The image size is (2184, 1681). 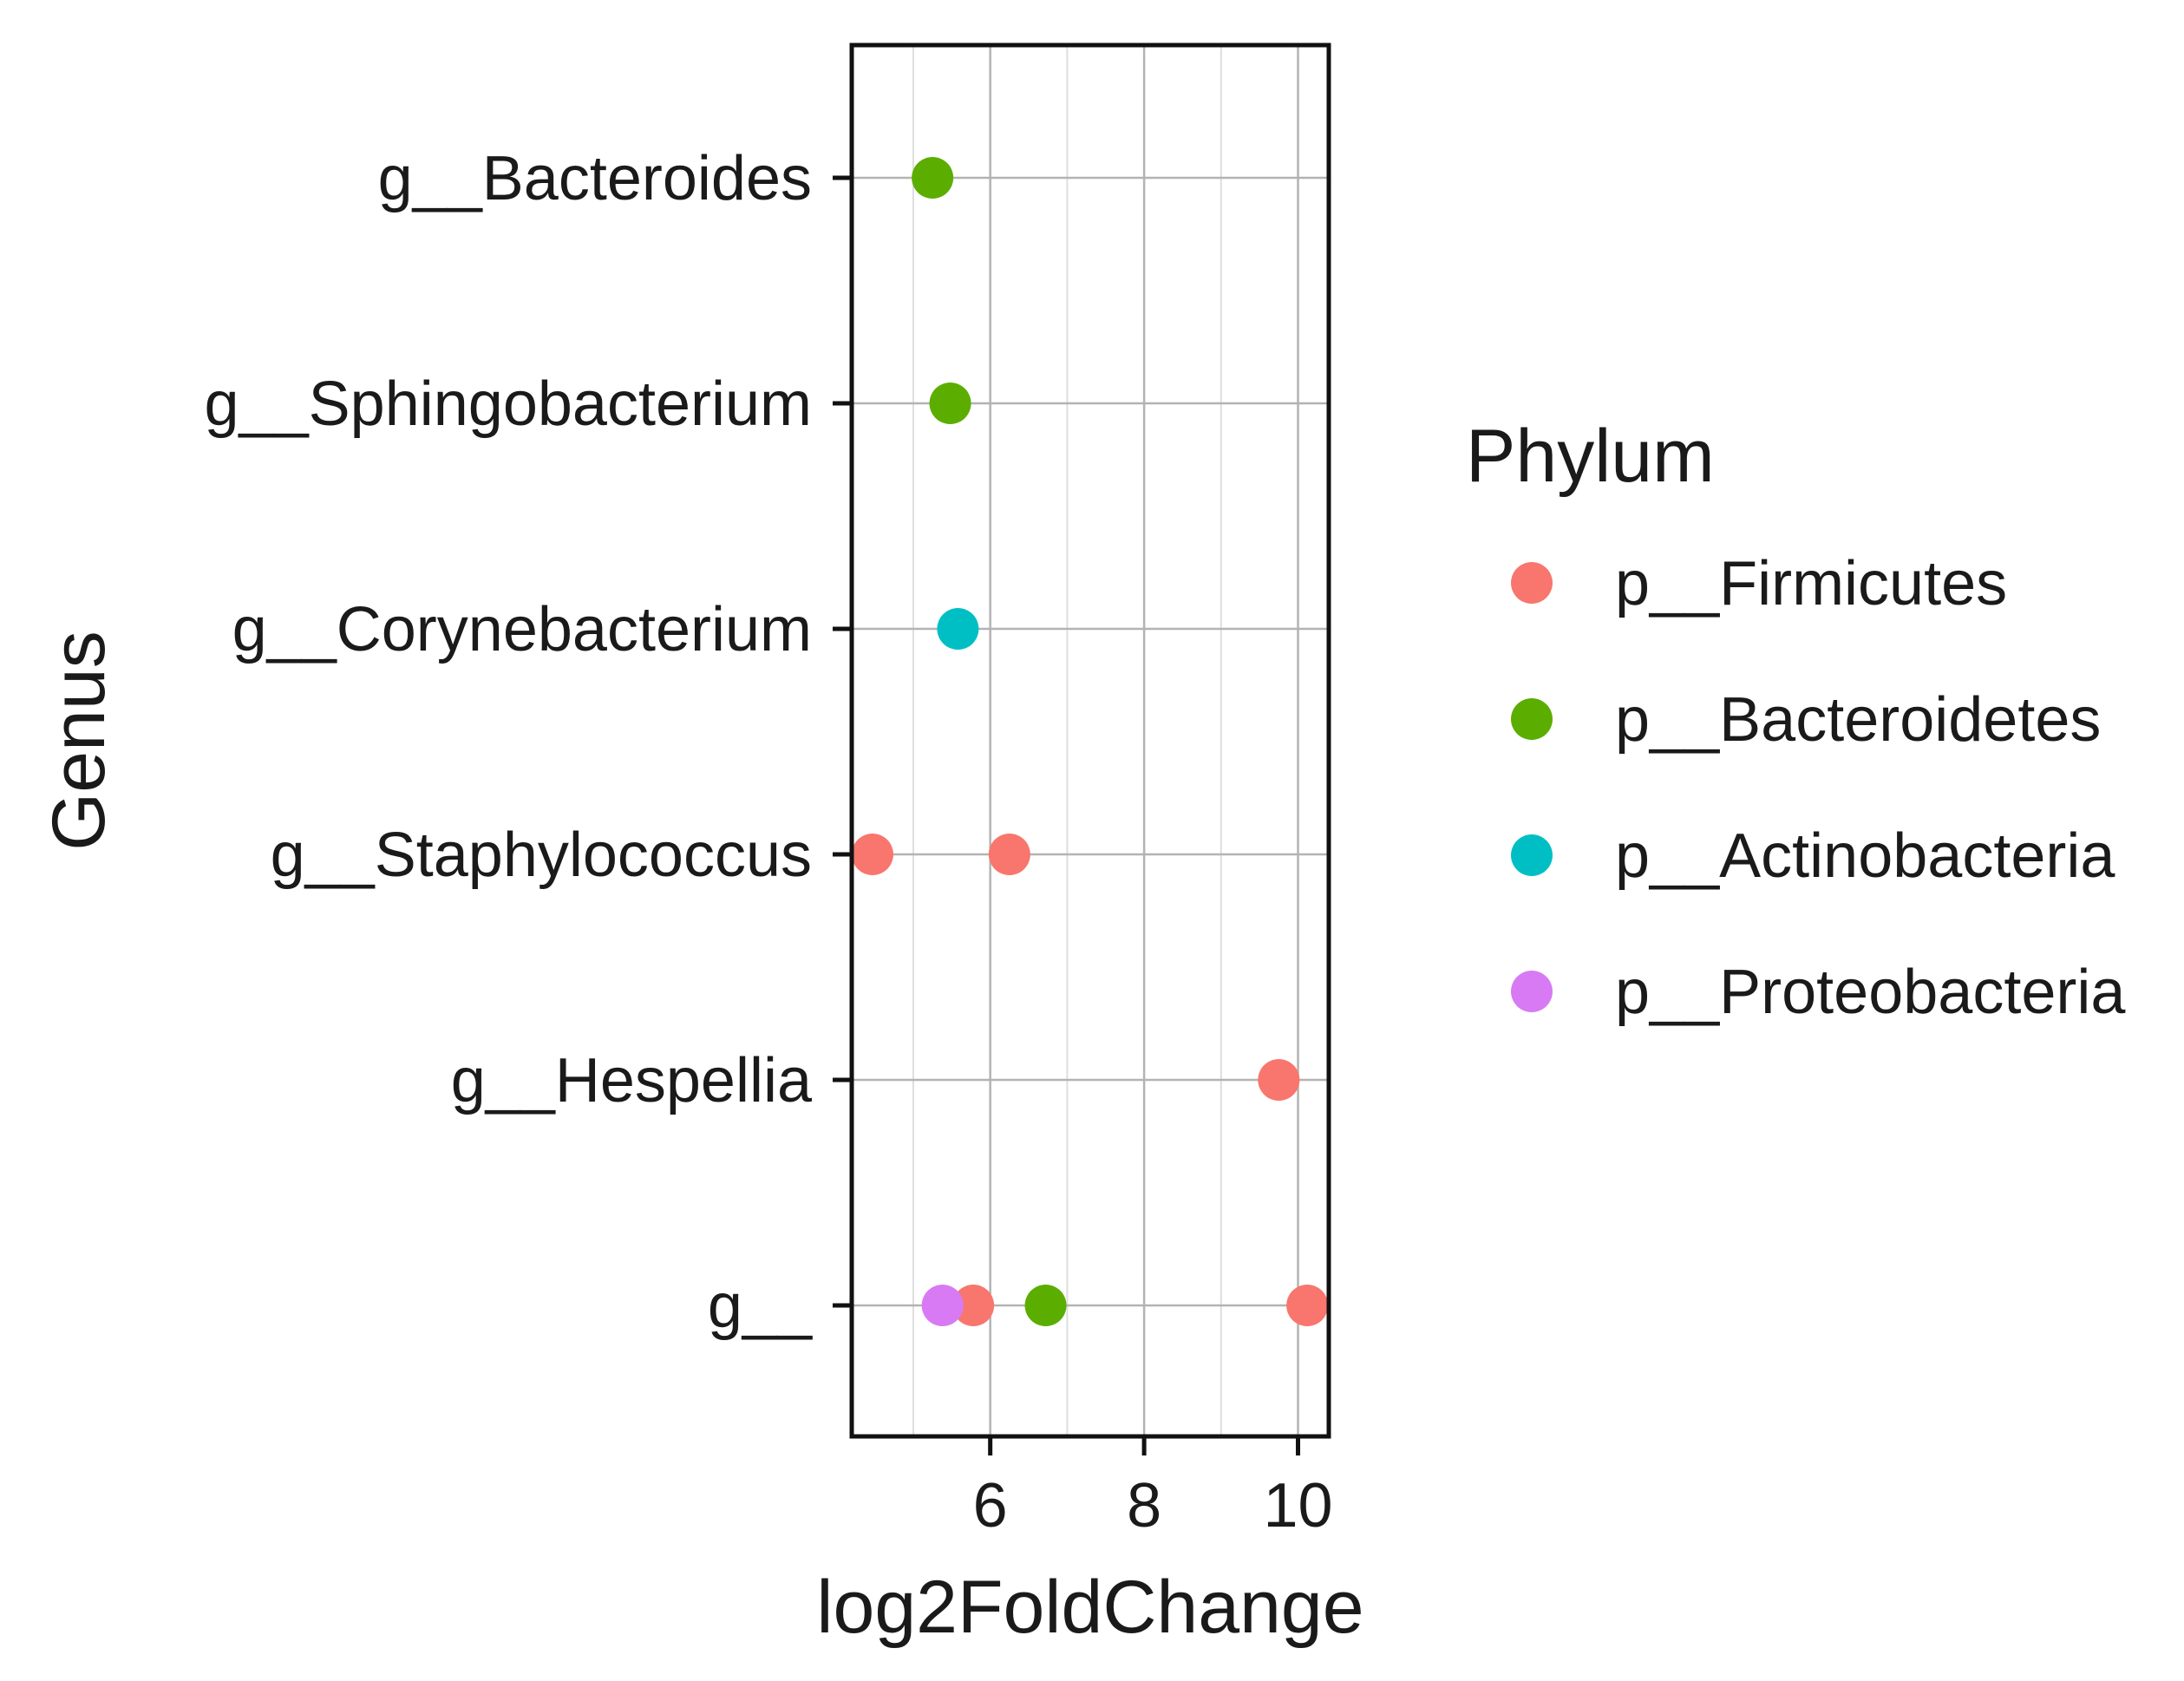 I want to click on minor-gridlines, so click(x=1067, y=741).